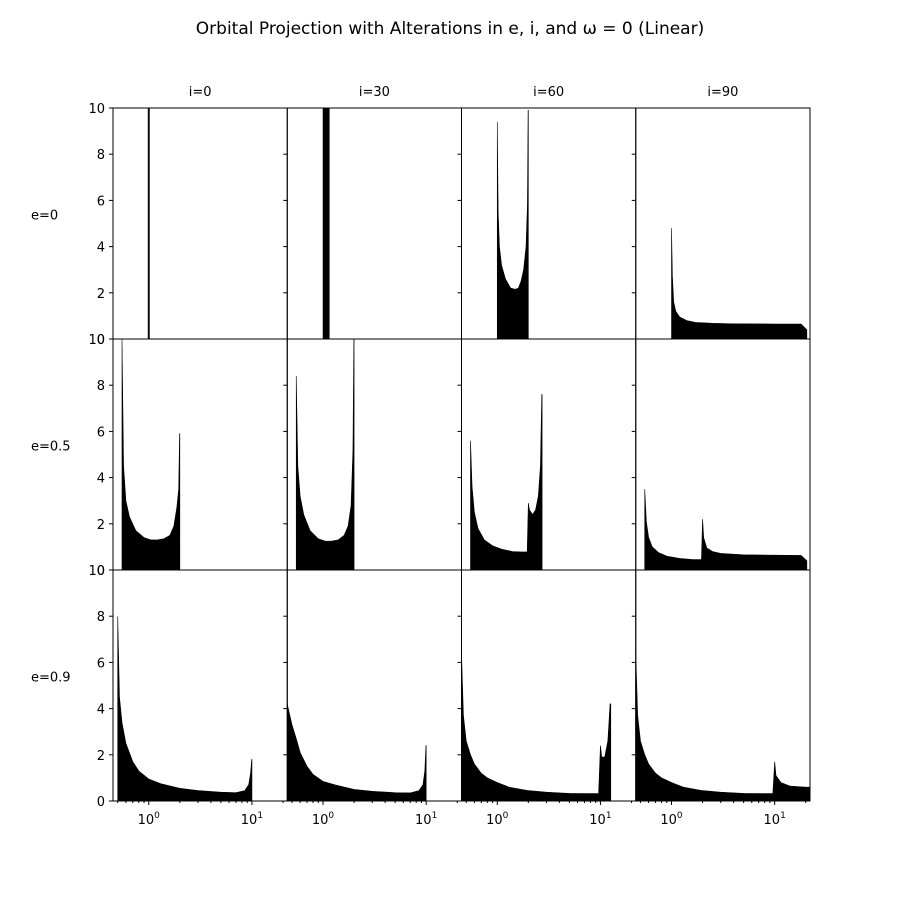 The width and height of the screenshot is (900, 900). Describe the element at coordinates (200, 92) in the screenshot. I see `column-label: i=0` at that location.